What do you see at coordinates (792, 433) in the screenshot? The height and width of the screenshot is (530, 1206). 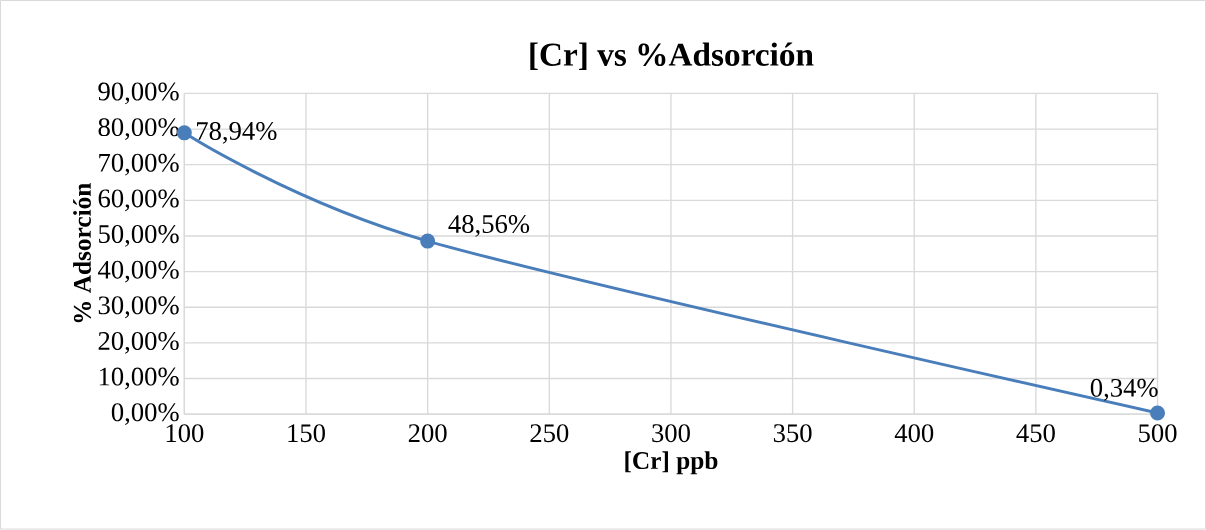 I see `x-tick-label: 350` at bounding box center [792, 433].